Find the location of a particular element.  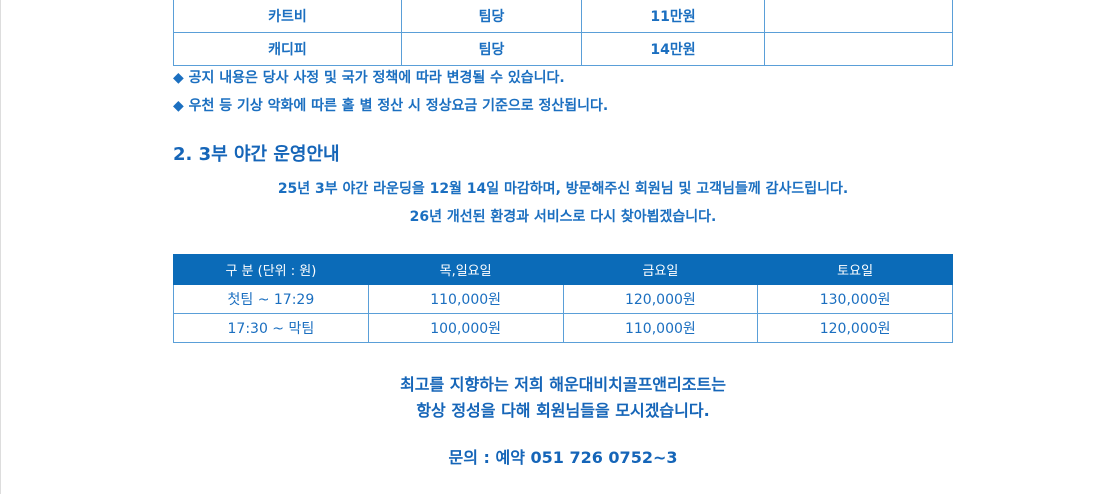

fee-table: 카트비 팀당 11만원 캐디피 팀당 14만원 is located at coordinates (563, 33).